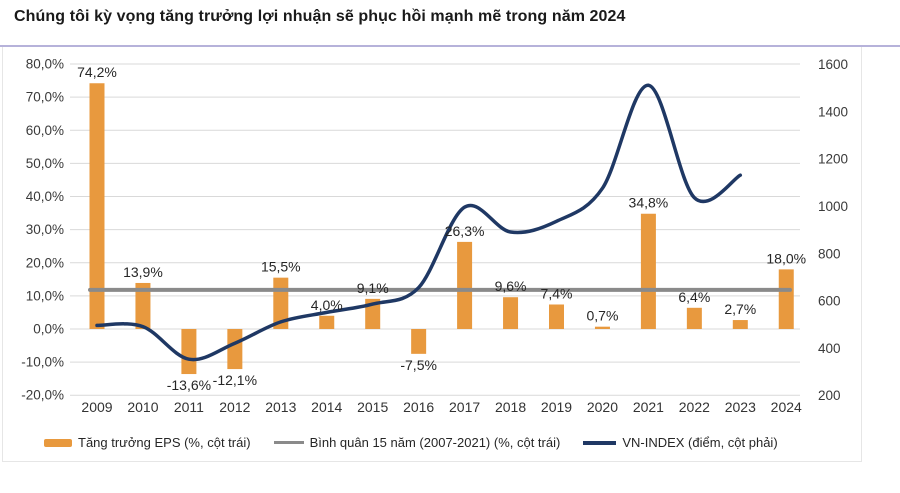 The height and width of the screenshot is (493, 900). Describe the element at coordinates (327, 305) in the screenshot. I see `bar-label-2014: 4,0%` at that location.